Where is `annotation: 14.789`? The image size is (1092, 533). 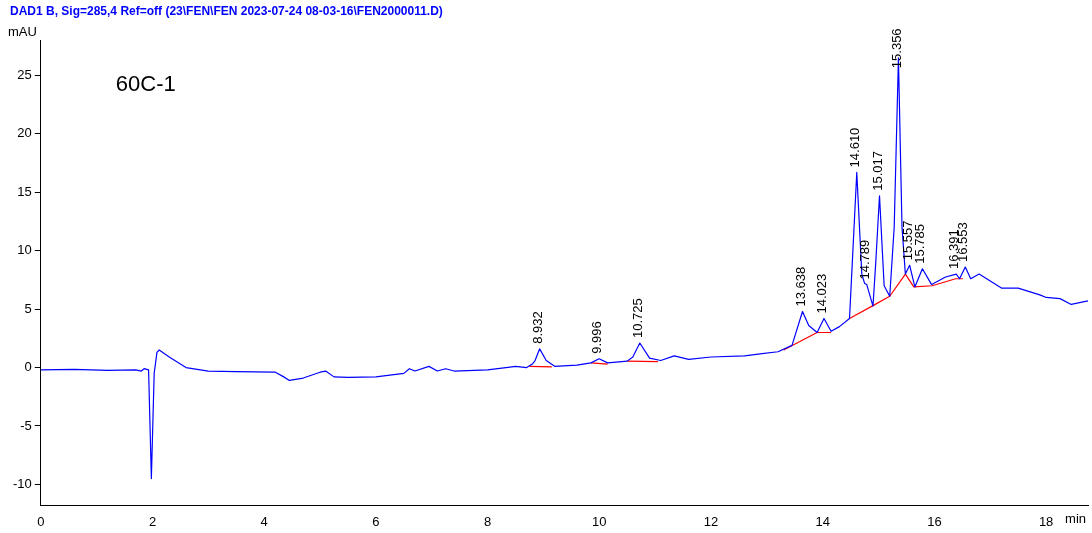 annotation: 14.789 is located at coordinates (864, 259).